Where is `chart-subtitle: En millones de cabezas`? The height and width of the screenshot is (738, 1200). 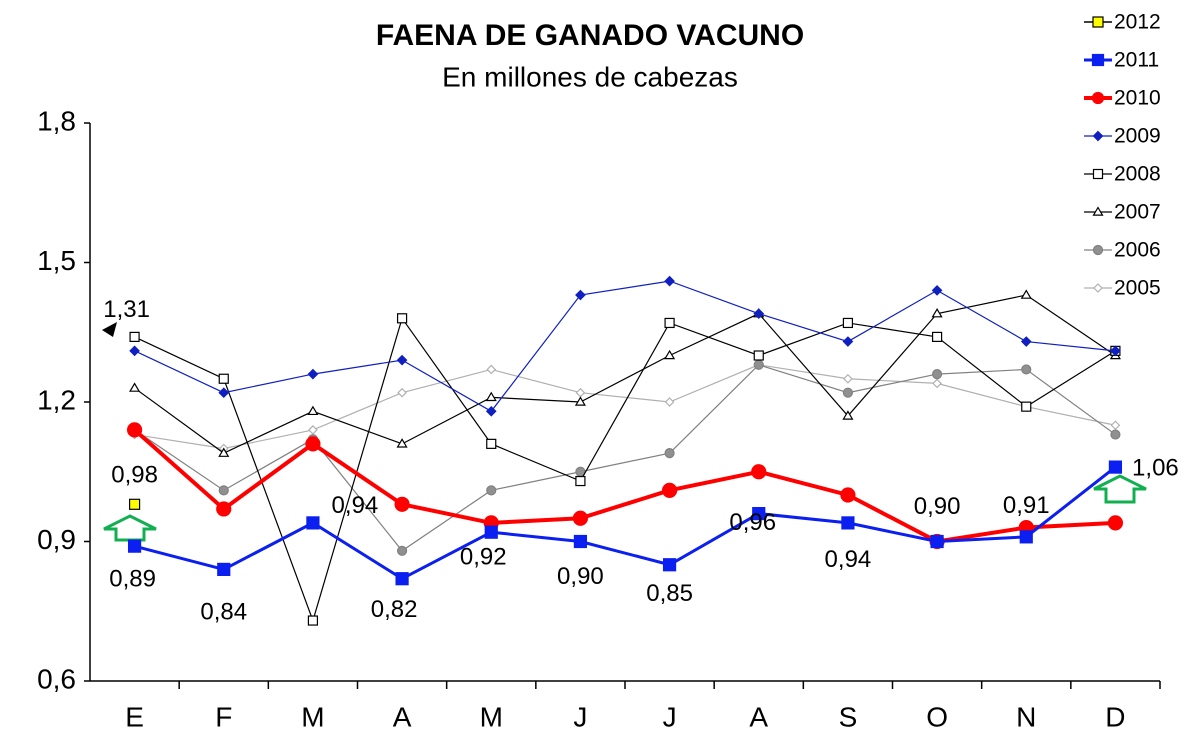
chart-subtitle: En millones de cabezas is located at coordinates (590, 76).